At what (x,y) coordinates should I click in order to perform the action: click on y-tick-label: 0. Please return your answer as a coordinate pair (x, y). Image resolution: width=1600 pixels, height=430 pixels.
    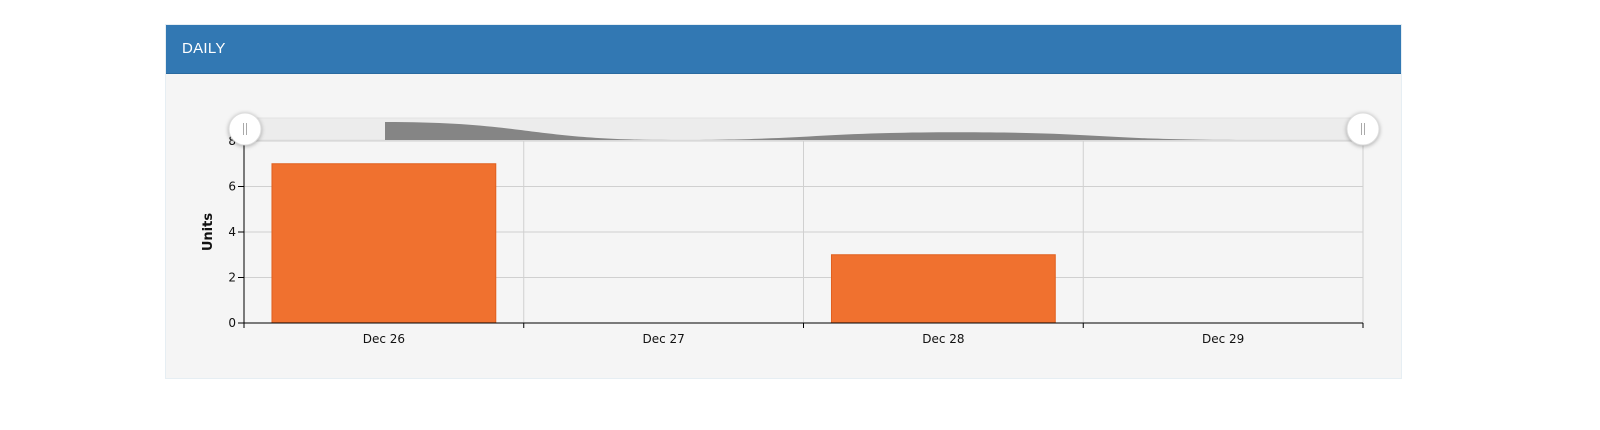
    Looking at the image, I should click on (232, 323).